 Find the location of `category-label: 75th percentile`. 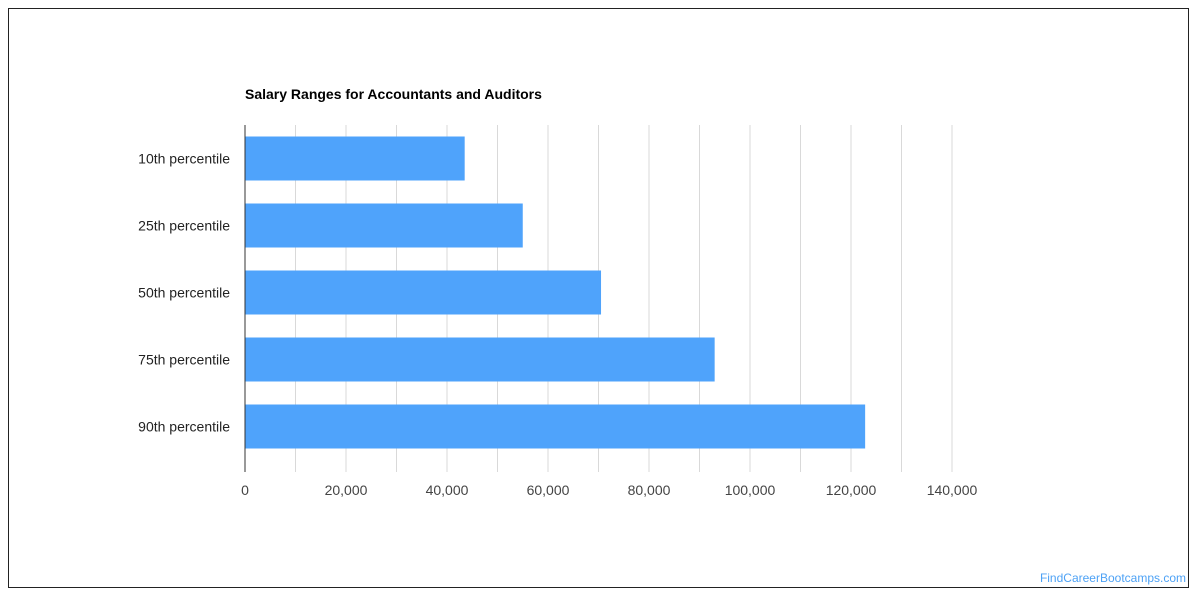

category-label: 75th percentile is located at coordinates (184, 360).